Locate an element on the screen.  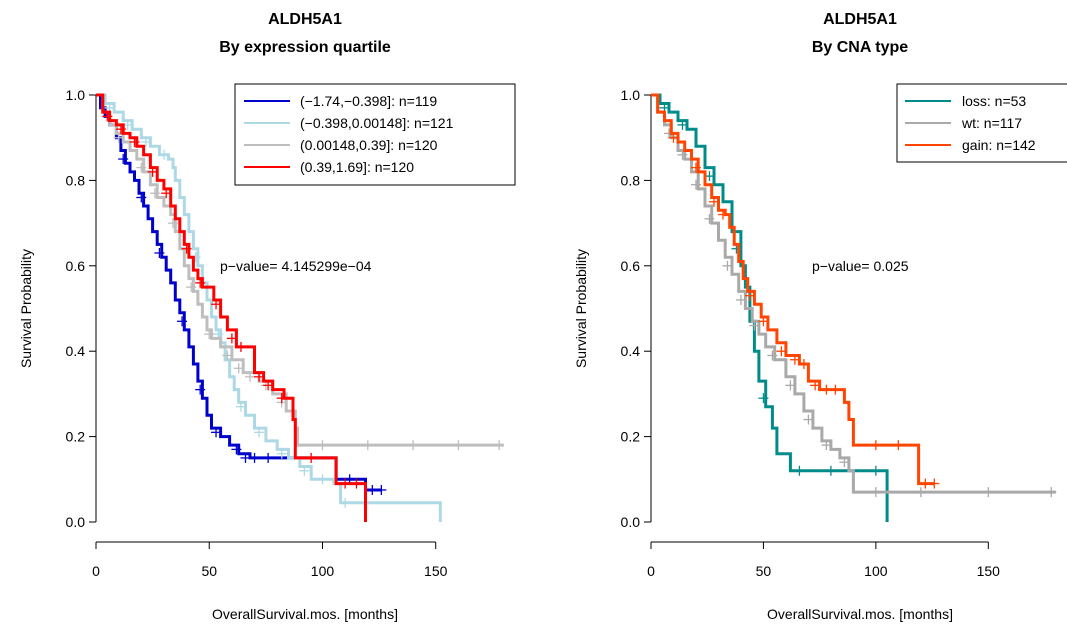
legend: loss: n=53 wt: n=117 gain: n=142 is located at coordinates (981, 123).